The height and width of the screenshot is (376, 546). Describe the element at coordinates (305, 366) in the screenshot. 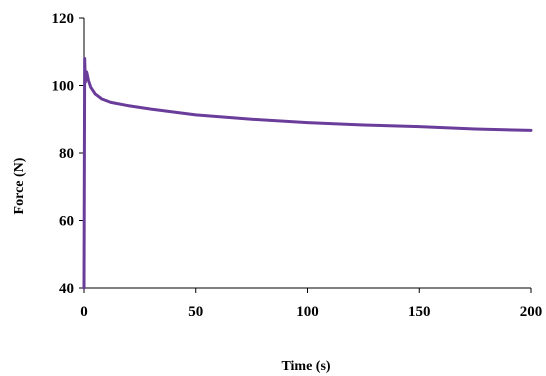

I see `x-axis-title: Time (s)` at that location.